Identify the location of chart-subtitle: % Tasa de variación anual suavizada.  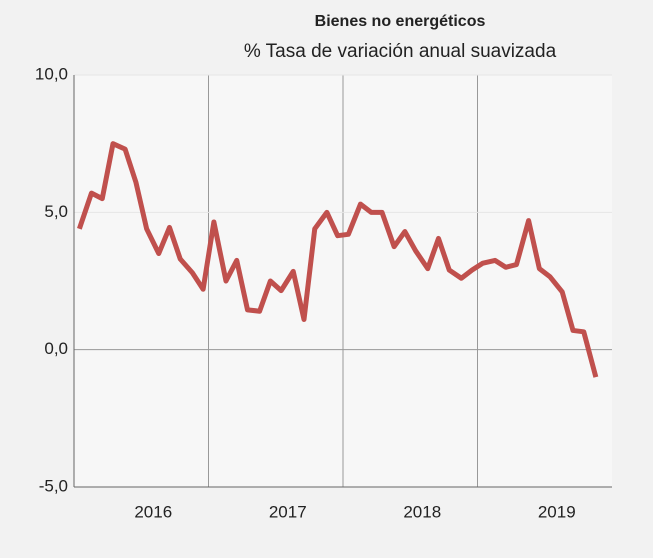
(400, 51).